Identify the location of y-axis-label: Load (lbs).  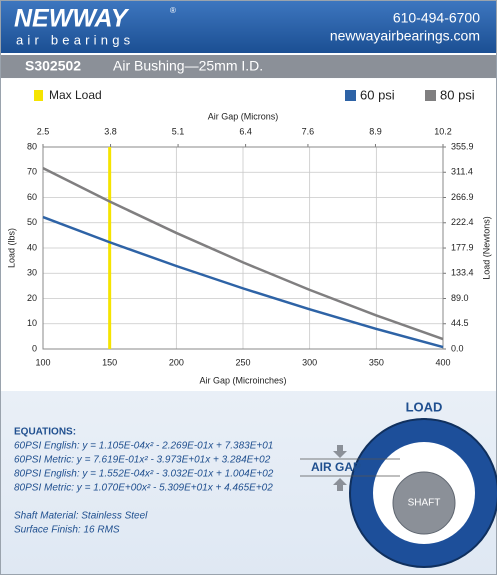
(11, 248).